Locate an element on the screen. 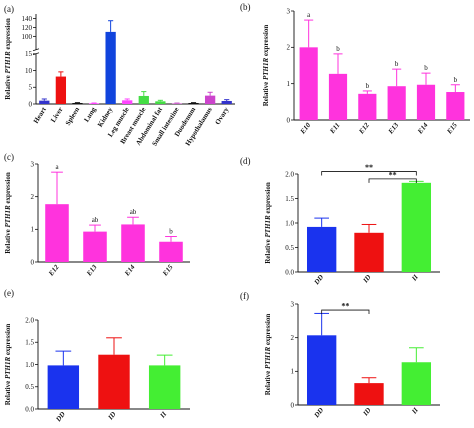 This screenshot has height=428, width=474. bar-hypothalamus is located at coordinates (210, 99).